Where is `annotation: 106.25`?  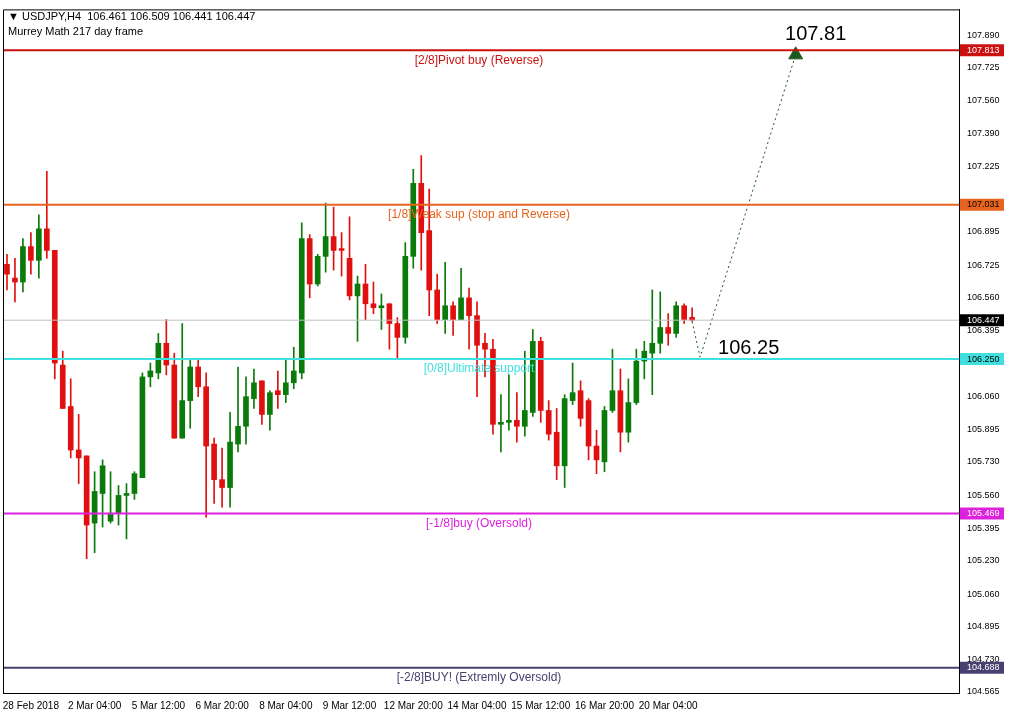 annotation: 106.25 is located at coordinates (749, 346).